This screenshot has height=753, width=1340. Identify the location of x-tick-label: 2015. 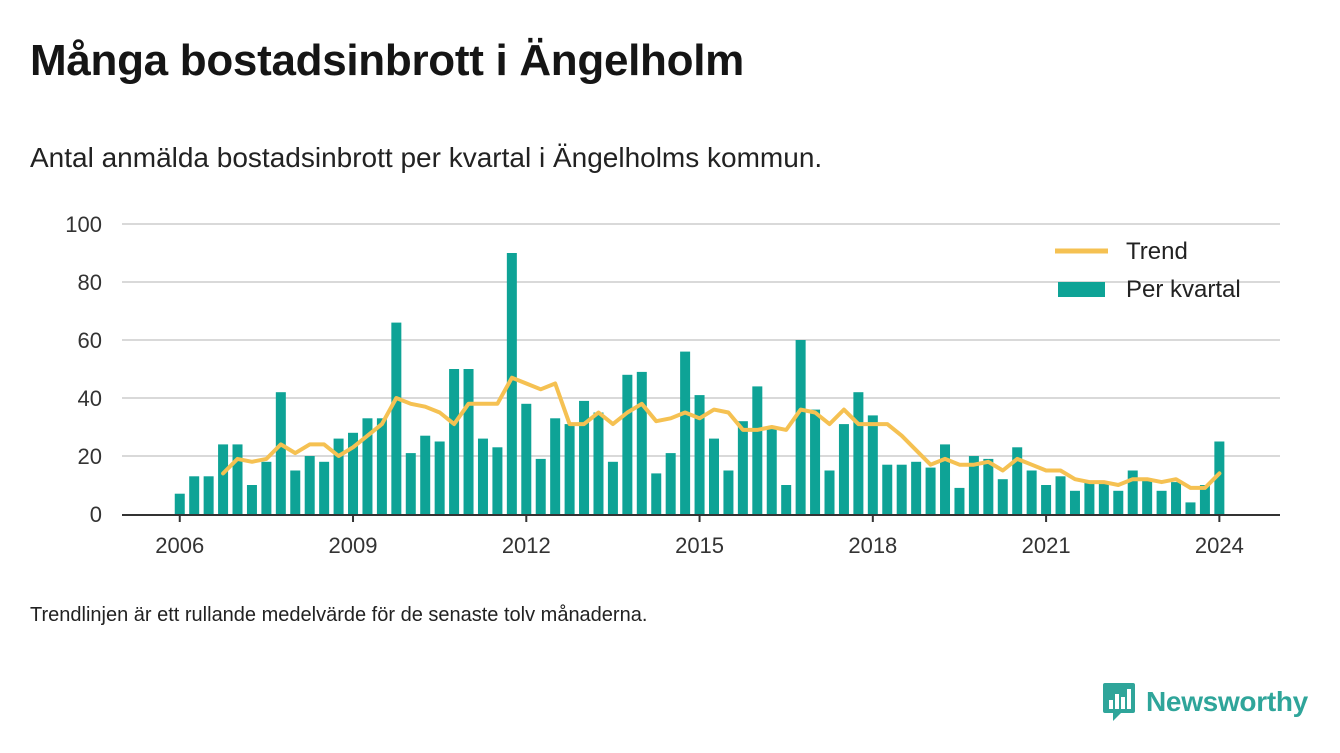
(699, 545).